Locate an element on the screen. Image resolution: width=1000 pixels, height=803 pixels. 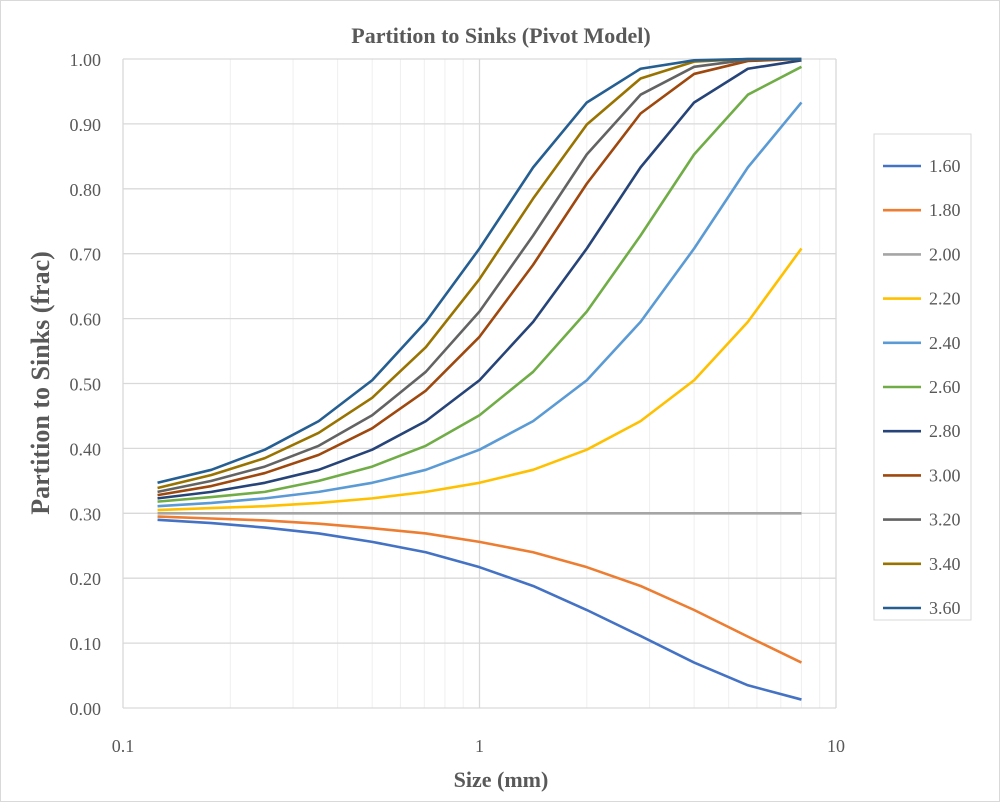
legend is located at coordinates (922, 377).